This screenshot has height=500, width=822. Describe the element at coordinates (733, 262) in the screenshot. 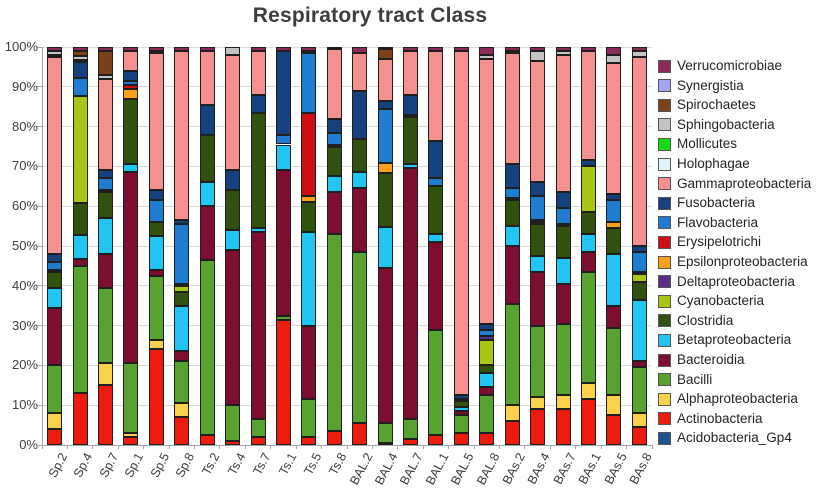

I see `legend-item-epsilonproteobacteria: Epsilonproteobacteria` at that location.